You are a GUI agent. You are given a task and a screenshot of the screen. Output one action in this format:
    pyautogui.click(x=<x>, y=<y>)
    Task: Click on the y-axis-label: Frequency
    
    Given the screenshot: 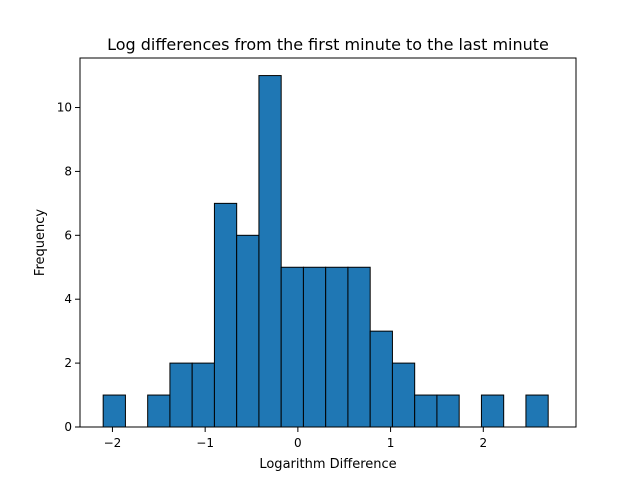 What is the action you would take?
    pyautogui.click(x=40, y=242)
    